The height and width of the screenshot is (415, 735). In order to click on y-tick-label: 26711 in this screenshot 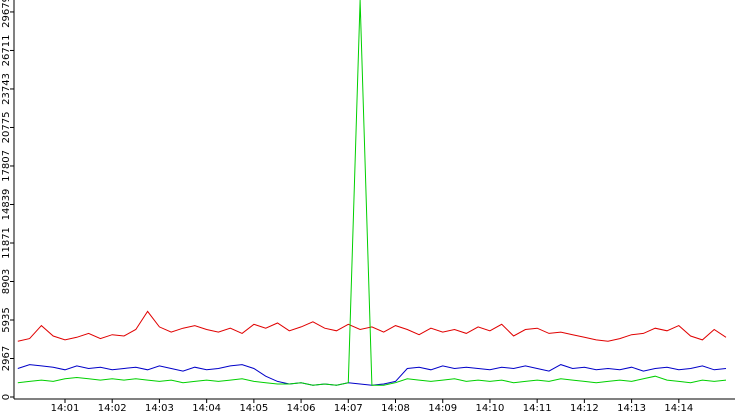, I will do `click(6, 51)`.